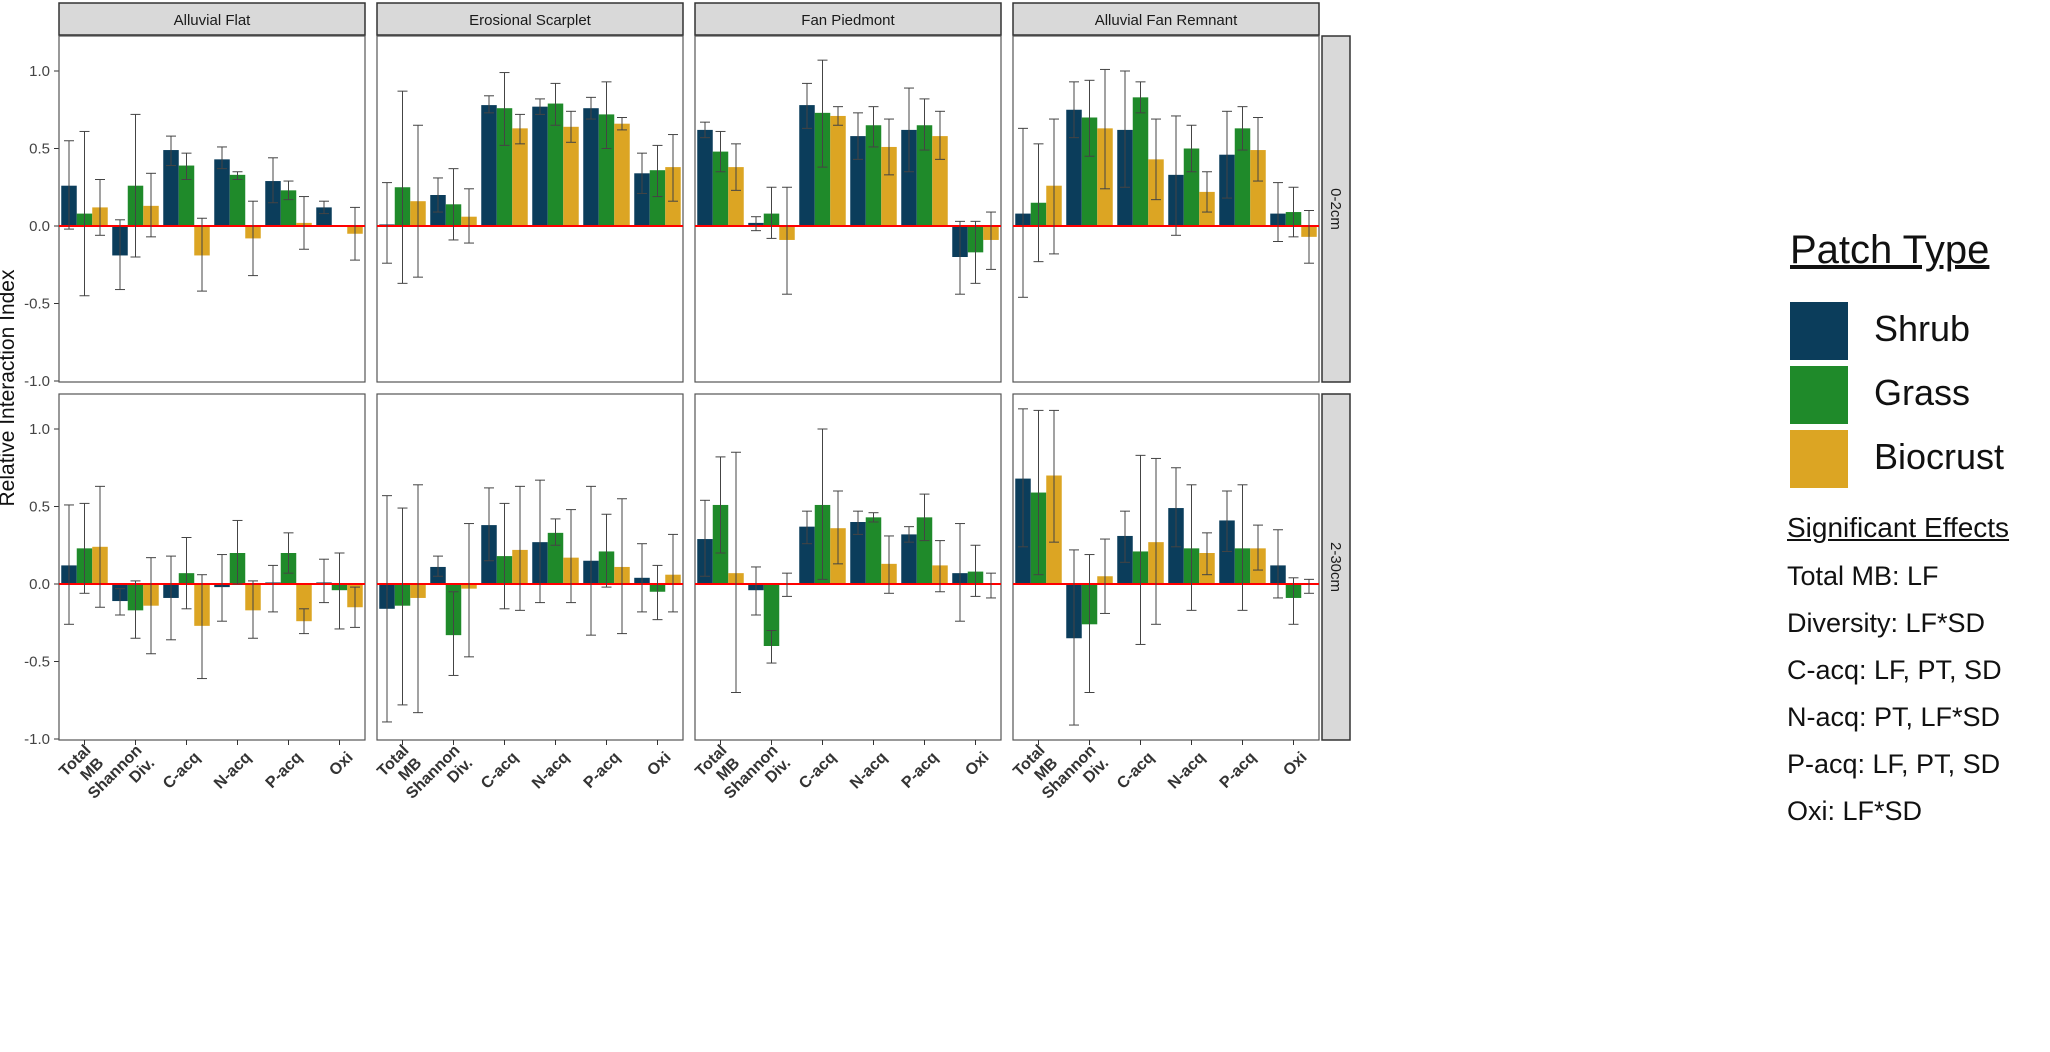 This screenshot has width=2050, height=1052. Describe the element at coordinates (1894, 670) in the screenshot. I see `effect-c-acq: C-acq: LF, PT, SD` at that location.